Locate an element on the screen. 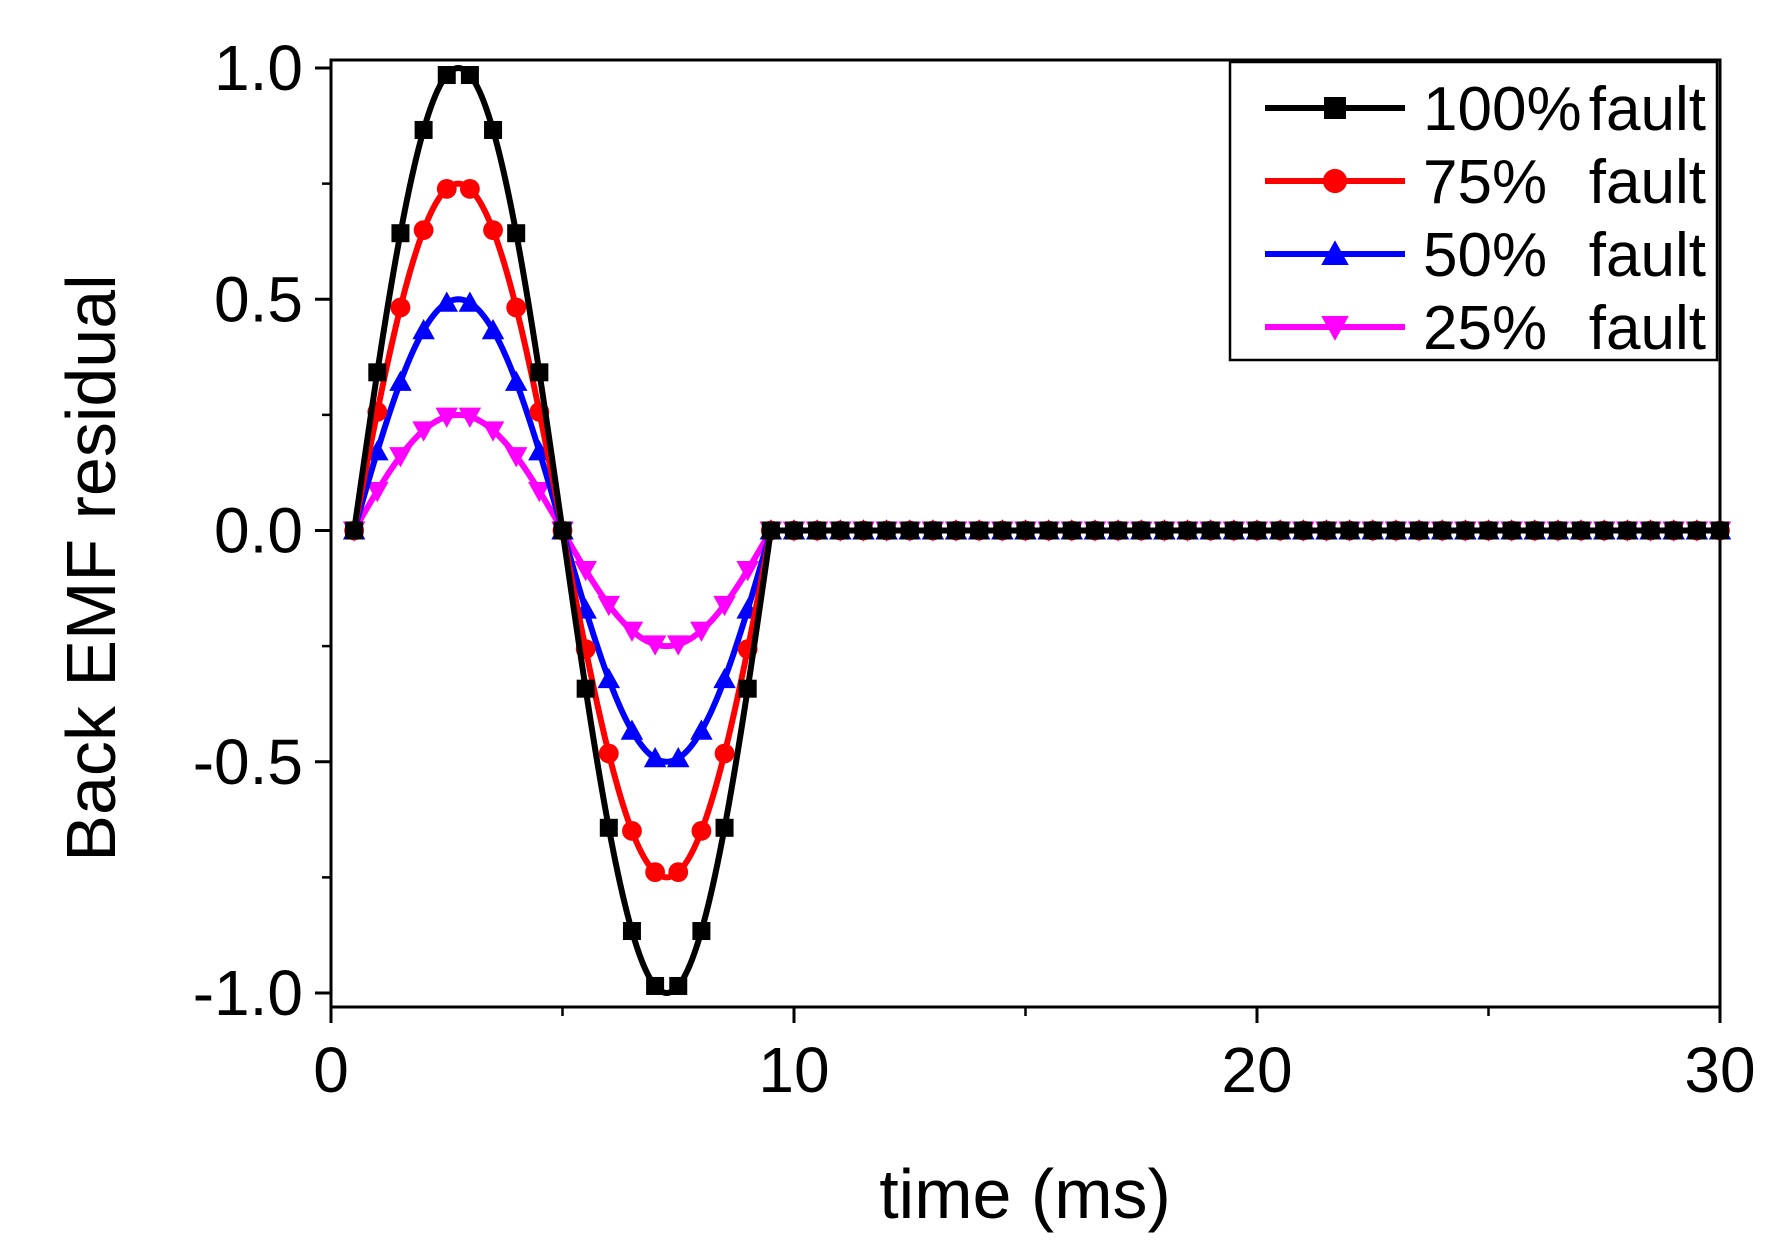 This screenshot has height=1256, width=1787. x-axis-label: time (ms) is located at coordinates (1025, 1194).